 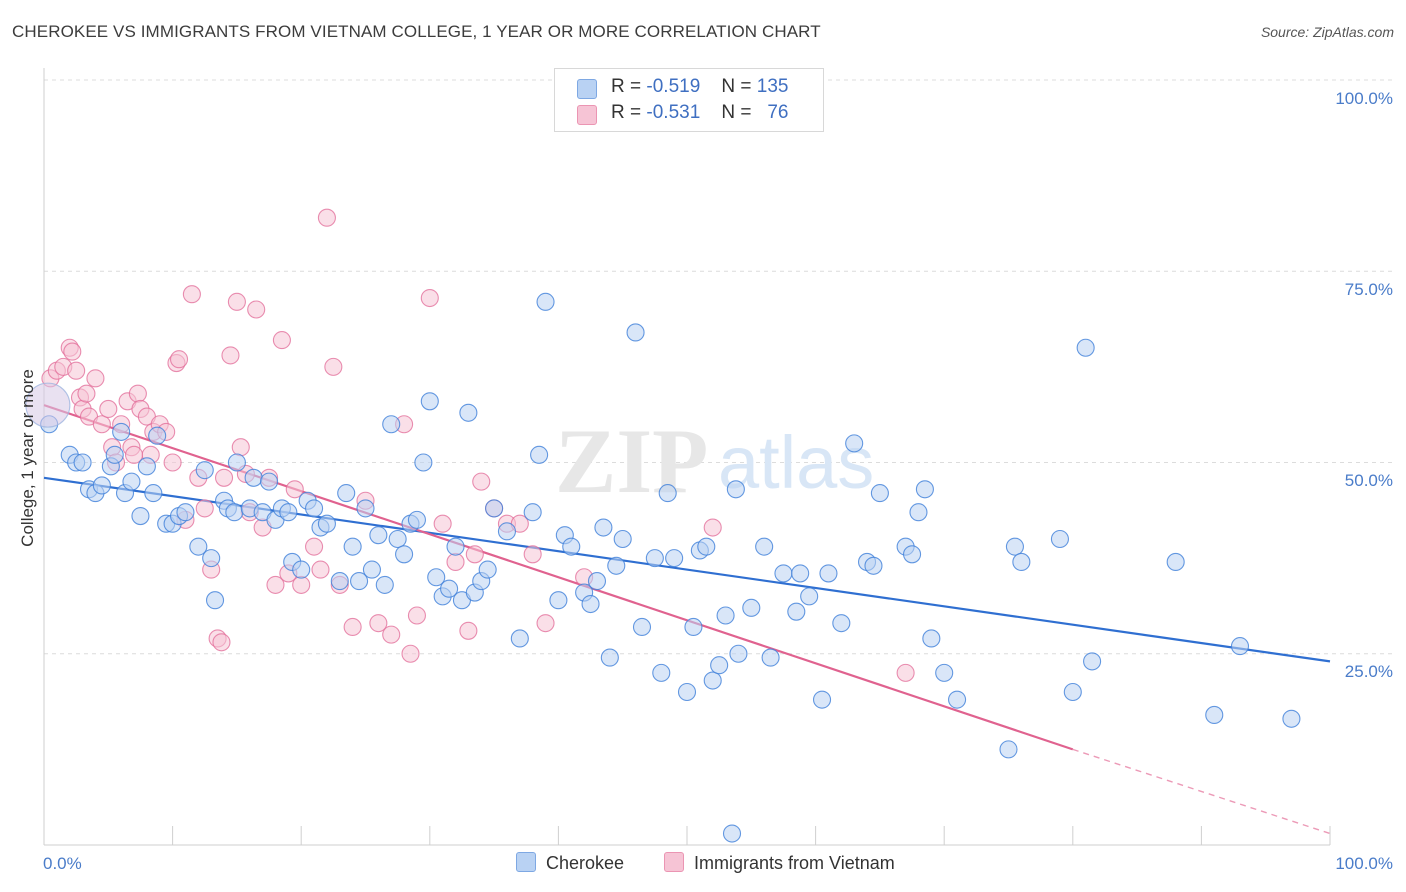 I want to click on legend-r-value: -0.519, so click(x=673, y=86).